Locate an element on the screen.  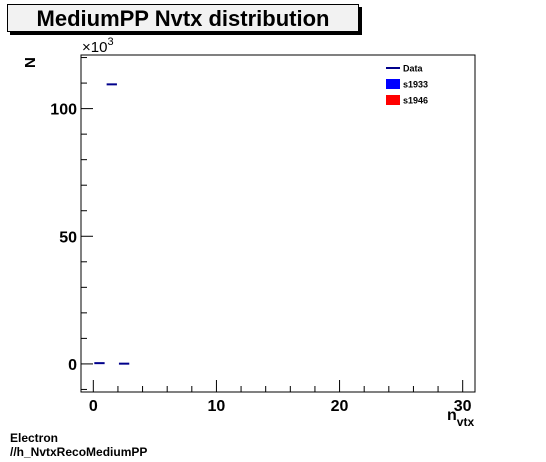
chart-title-box: MediumPP Nvtx distribution is located at coordinates (183, 18).